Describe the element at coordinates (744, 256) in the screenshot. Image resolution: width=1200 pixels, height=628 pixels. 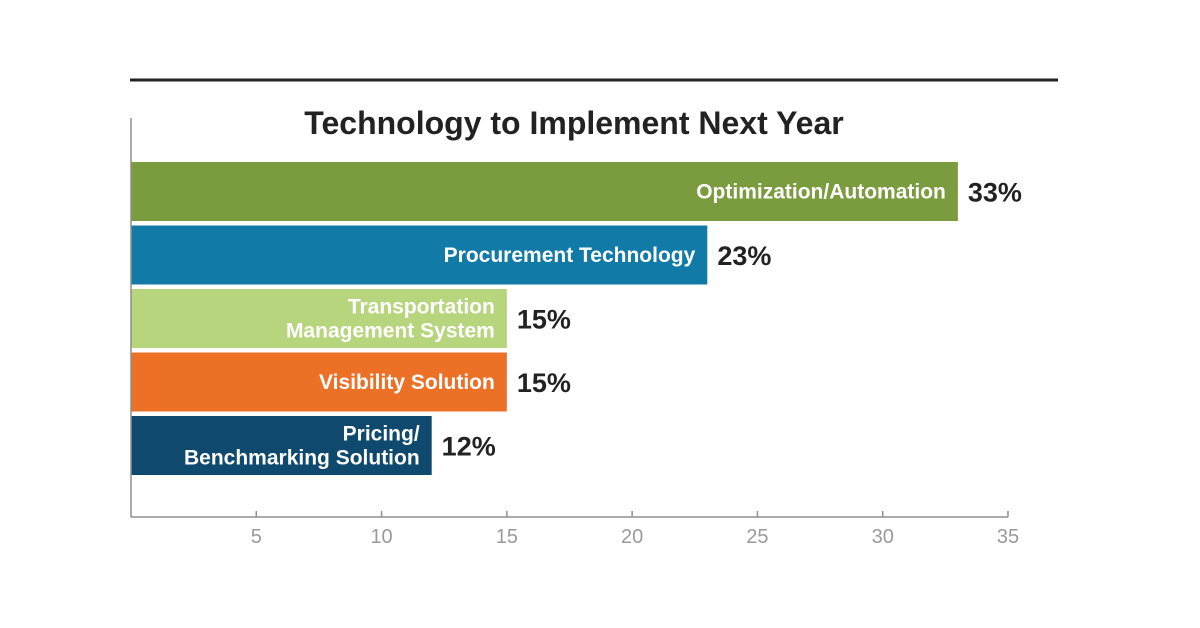
I see `value-label-2: 23%` at that location.